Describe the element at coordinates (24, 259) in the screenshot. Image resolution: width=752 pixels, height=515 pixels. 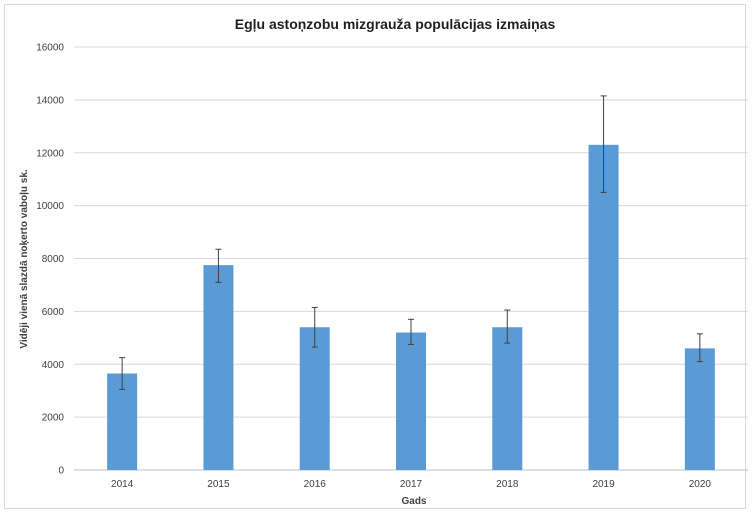
I see `y-axis-title: Vidēji vienā slazdā noķerto vaboļu sk.` at that location.